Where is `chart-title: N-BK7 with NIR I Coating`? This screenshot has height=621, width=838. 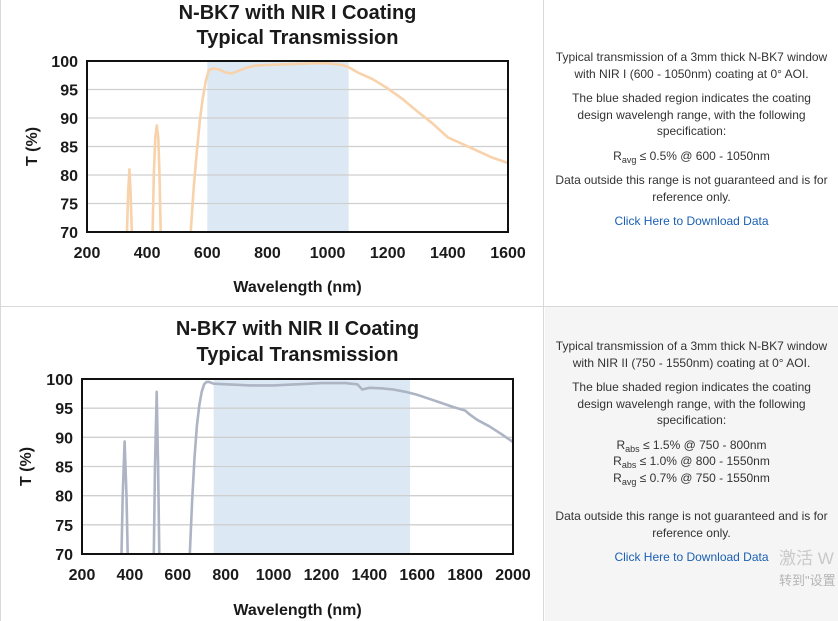
chart-title: N-BK7 with NIR I Coating is located at coordinates (298, 13).